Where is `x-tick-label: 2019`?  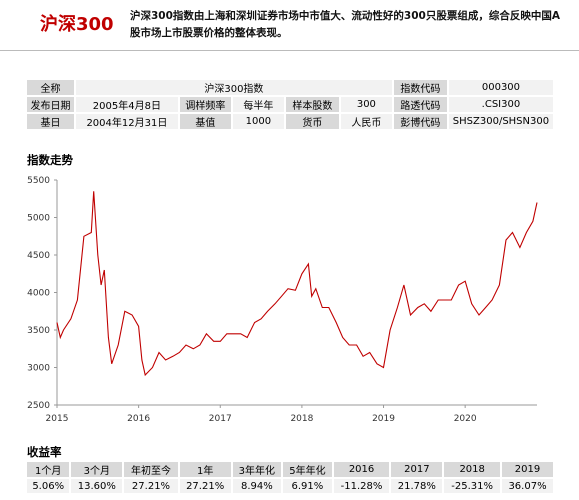 x-tick-label: 2019 is located at coordinates (383, 419).